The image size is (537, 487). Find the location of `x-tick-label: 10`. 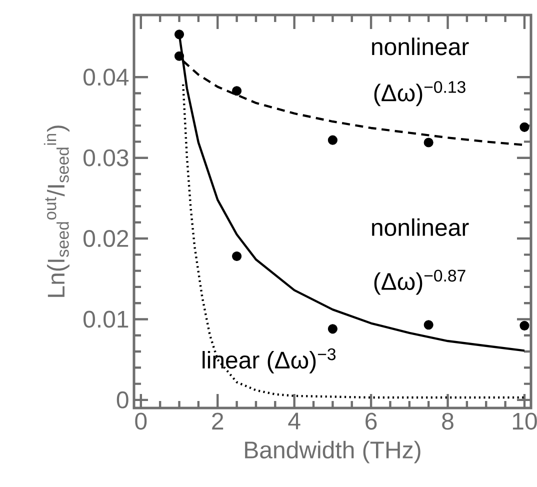

x-tick-label: 10 is located at coordinates (524, 421).